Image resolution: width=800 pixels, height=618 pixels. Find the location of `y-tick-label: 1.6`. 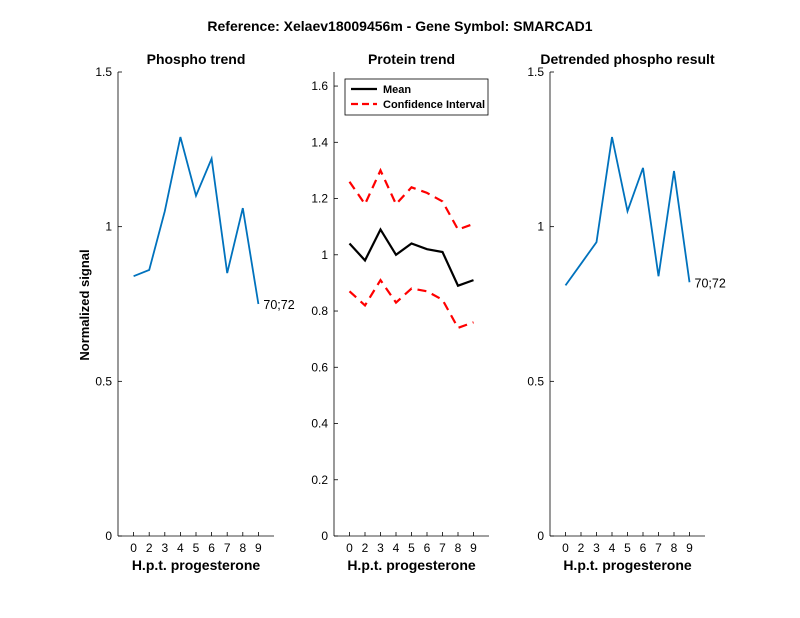

y-tick-label: 1.6 is located at coordinates (319, 86).